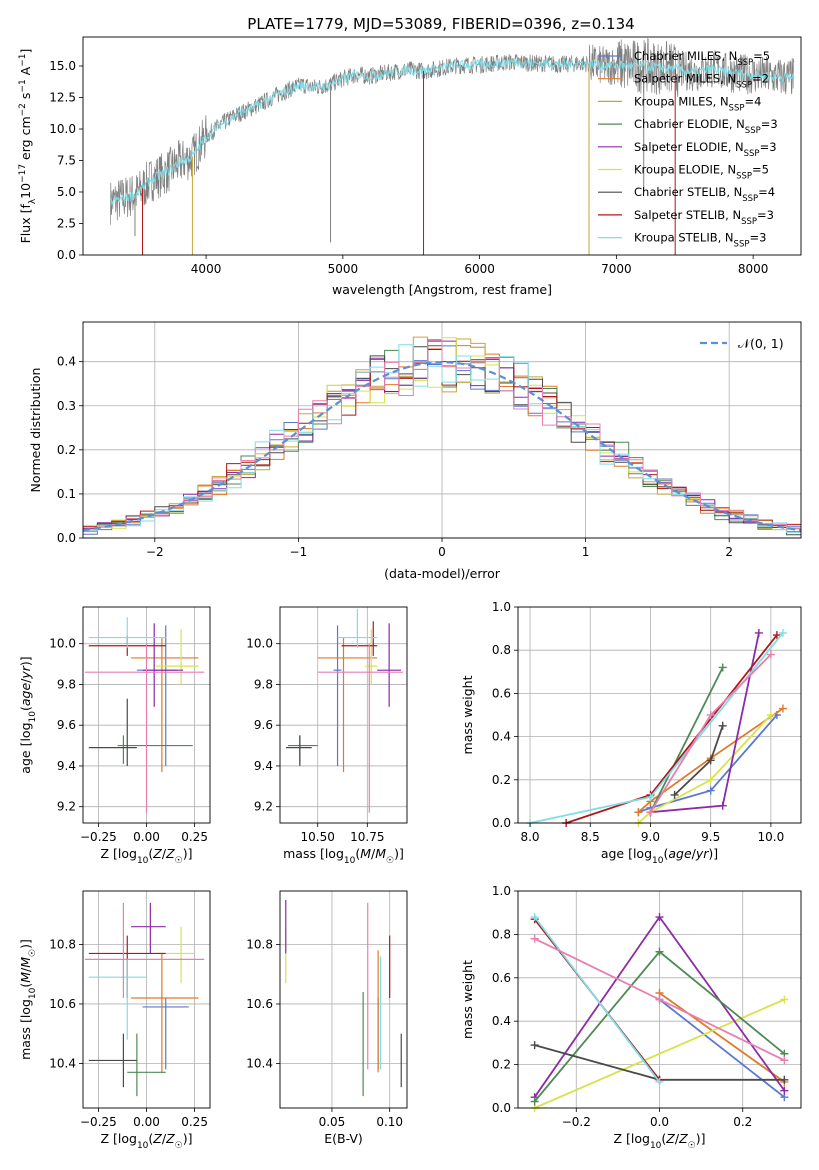  Describe the element at coordinates (586, 552) in the screenshot. I see `x-tick-label: 1` at that location.